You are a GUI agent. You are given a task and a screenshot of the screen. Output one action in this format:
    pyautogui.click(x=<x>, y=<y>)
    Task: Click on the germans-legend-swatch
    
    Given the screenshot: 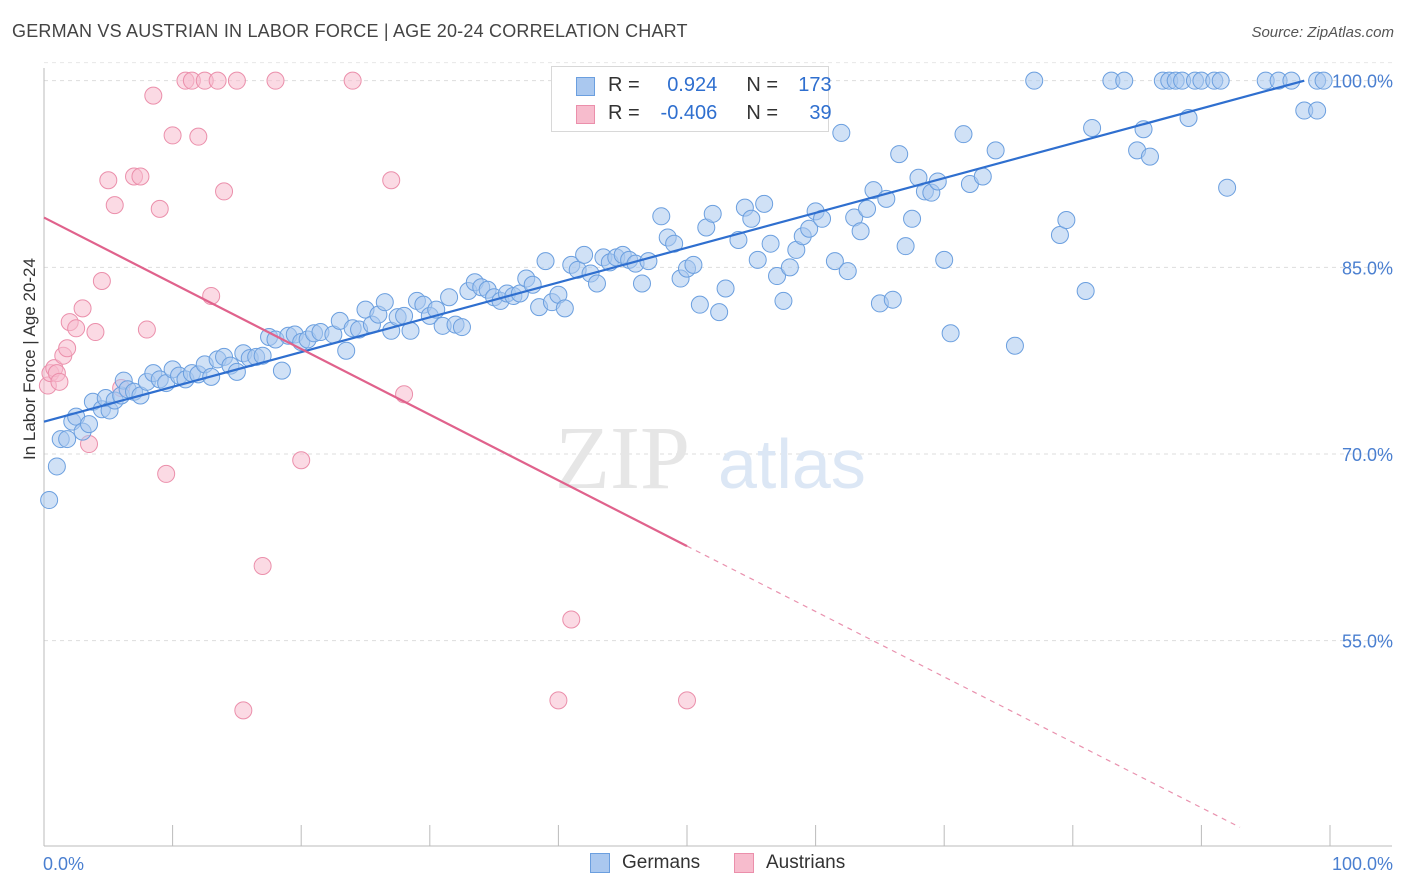 What is the action you would take?
    pyautogui.click(x=600, y=863)
    